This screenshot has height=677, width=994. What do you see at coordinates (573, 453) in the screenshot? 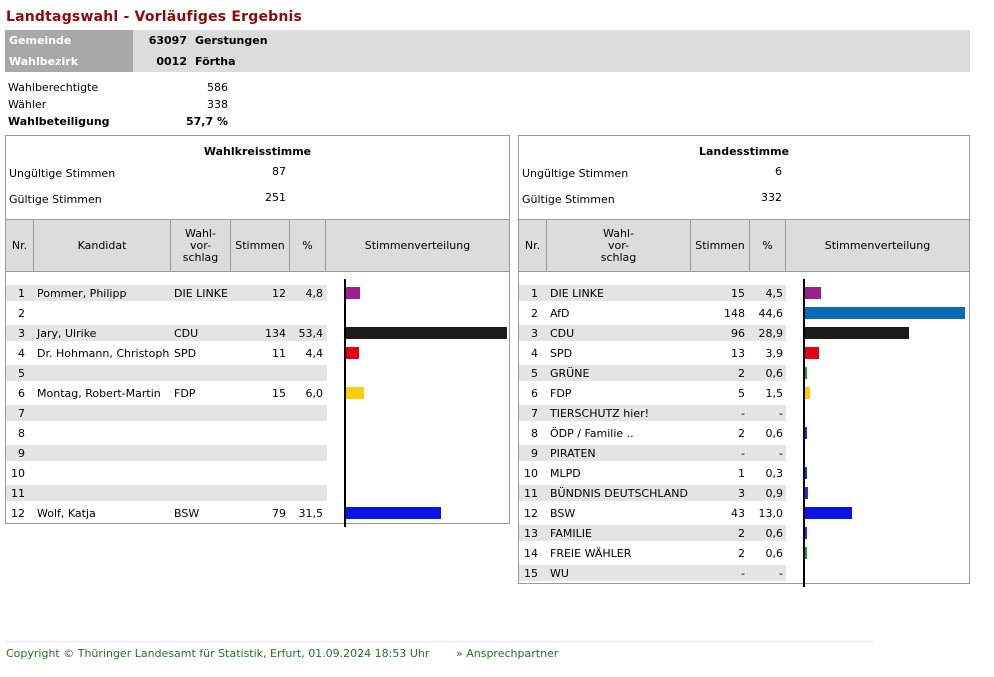
I see `row-vorschlag: PIRATEN` at bounding box center [573, 453].